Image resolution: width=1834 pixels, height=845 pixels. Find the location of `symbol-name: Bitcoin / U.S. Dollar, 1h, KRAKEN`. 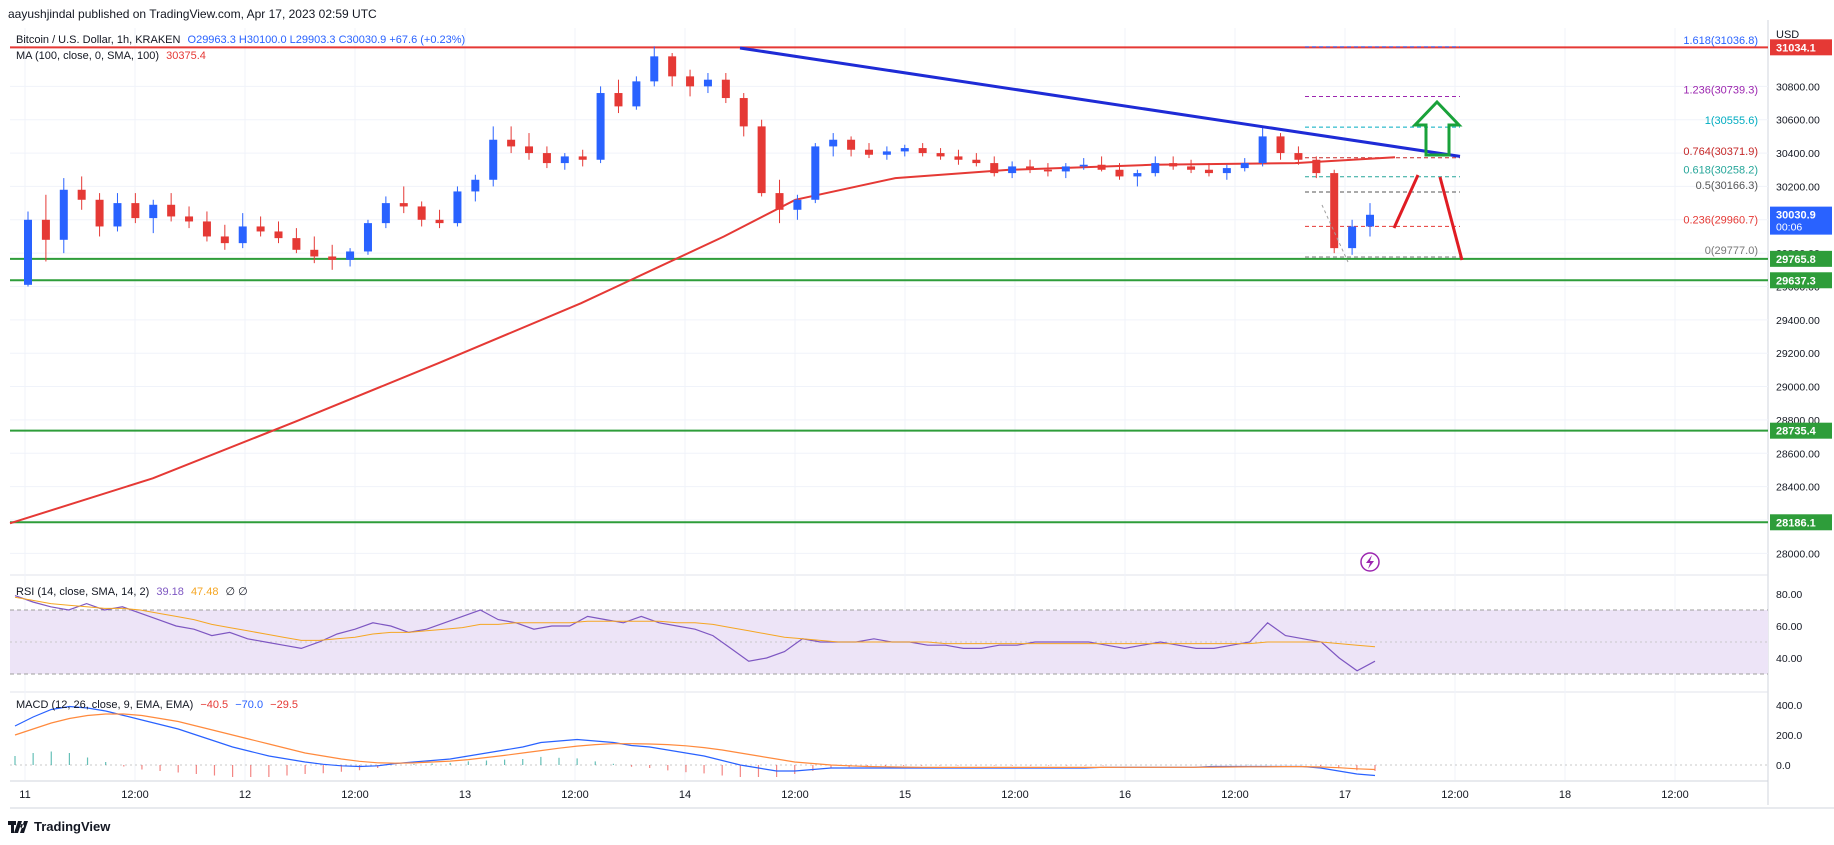

symbol-name: Bitcoin / U.S. Dollar, 1h, KRAKEN is located at coordinates (98, 40).